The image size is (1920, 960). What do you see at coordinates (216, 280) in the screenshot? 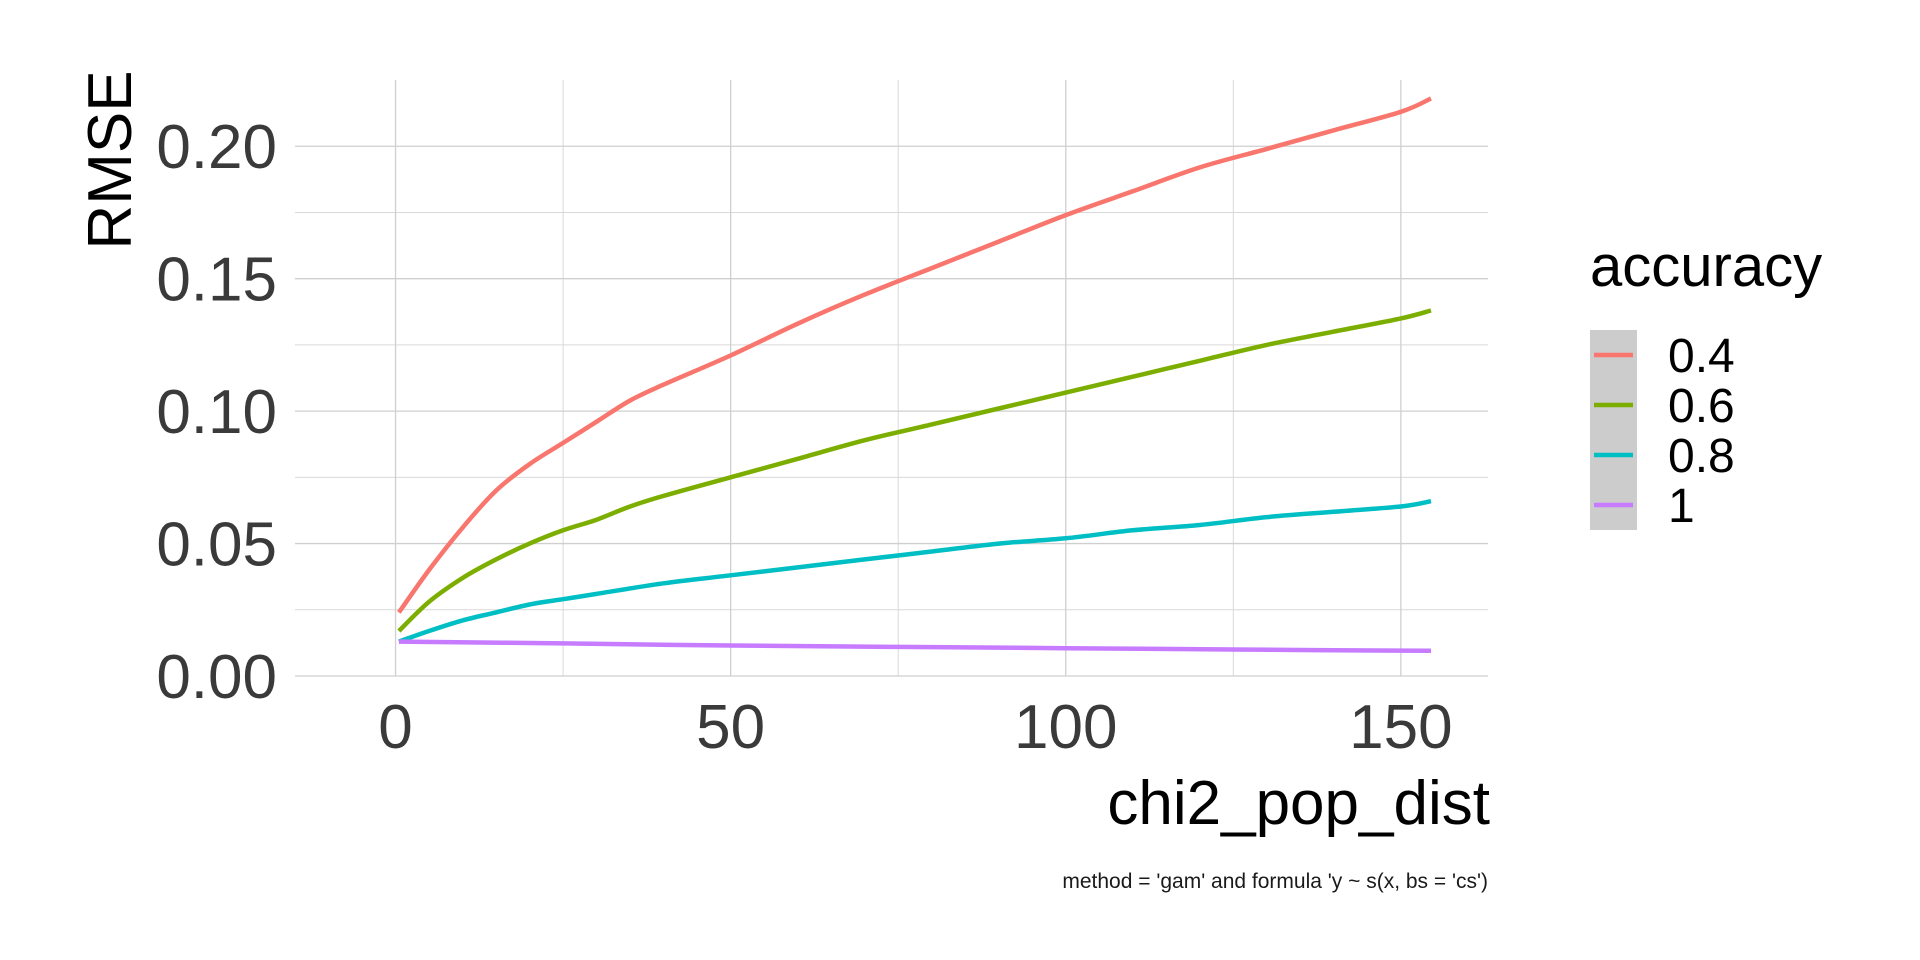
I see `y-tick-label: 0.15` at bounding box center [216, 280].